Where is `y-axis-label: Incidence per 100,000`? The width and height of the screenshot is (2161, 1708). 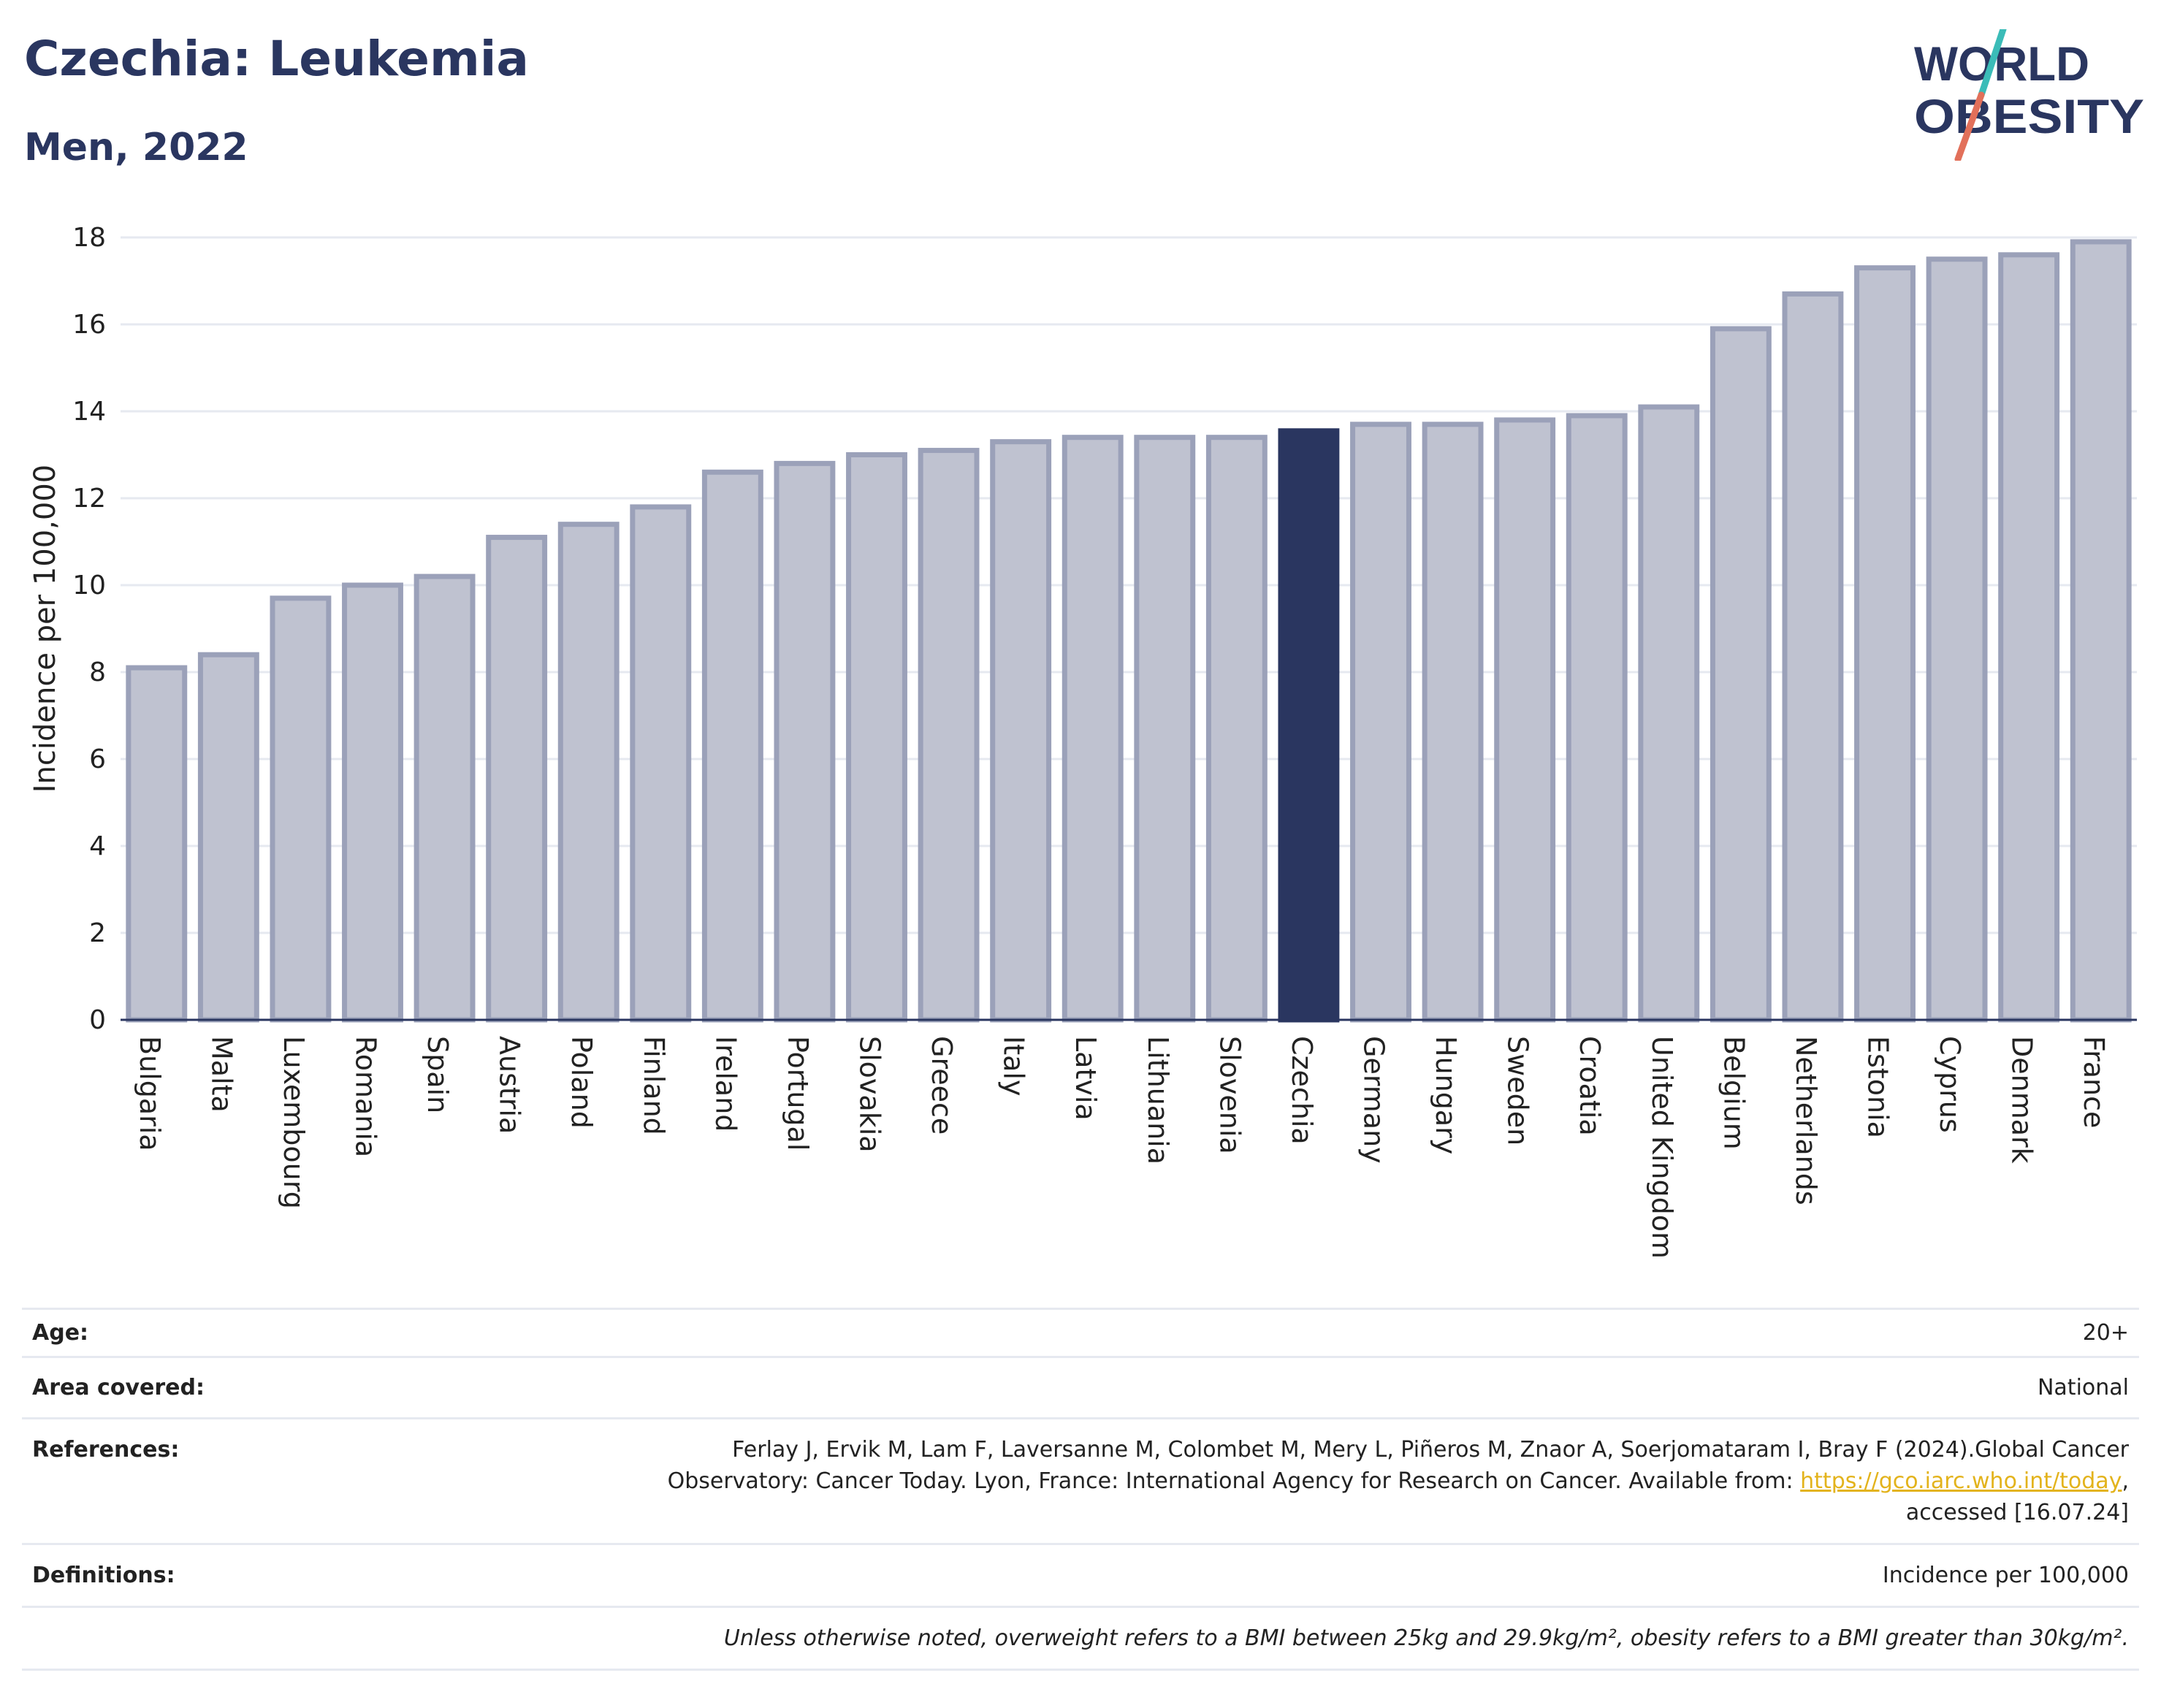
y-axis-label: Incidence per 100,000 is located at coordinates (45, 629).